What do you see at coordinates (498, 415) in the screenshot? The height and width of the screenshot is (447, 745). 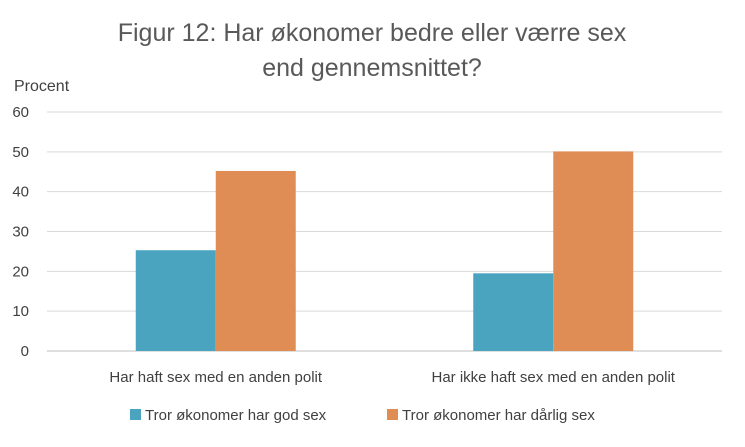 I see `legend-label: Tror økonomer har dårlig sex` at bounding box center [498, 415].